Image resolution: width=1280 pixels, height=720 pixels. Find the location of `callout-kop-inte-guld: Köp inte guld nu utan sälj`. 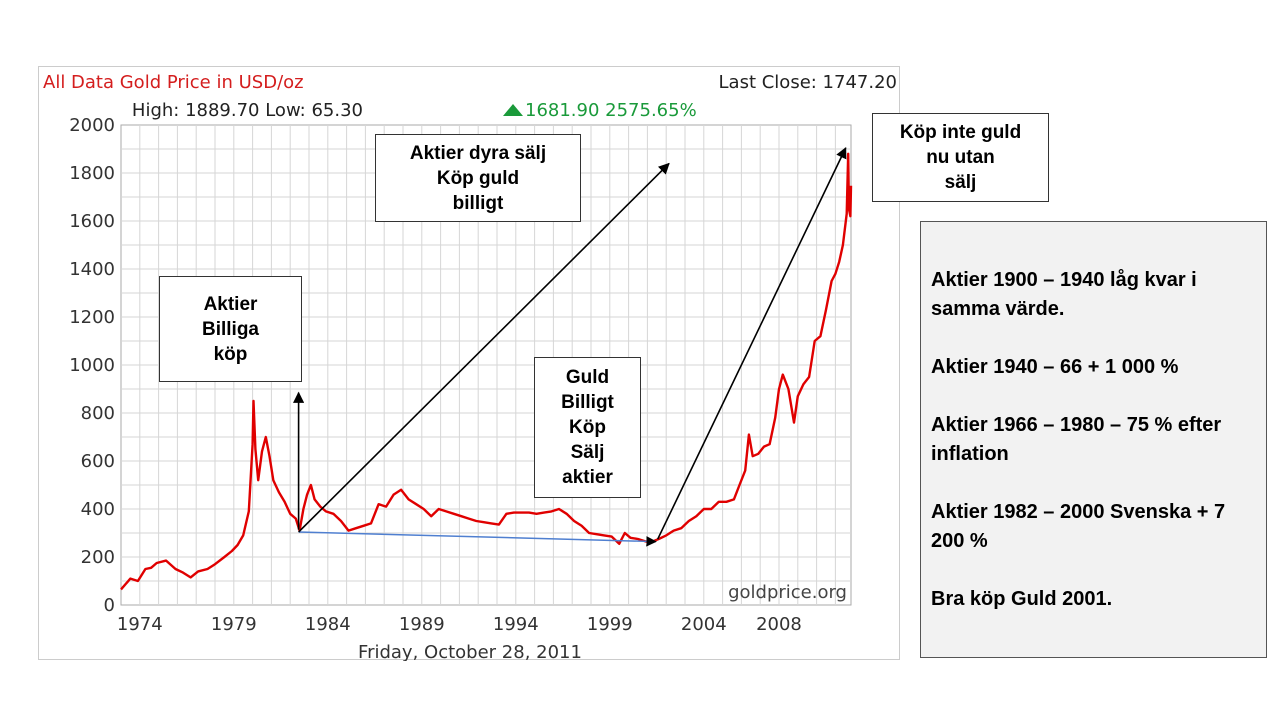

callout-kop-inte-guld: Köp inte guld nu utan sälj is located at coordinates (960, 157).